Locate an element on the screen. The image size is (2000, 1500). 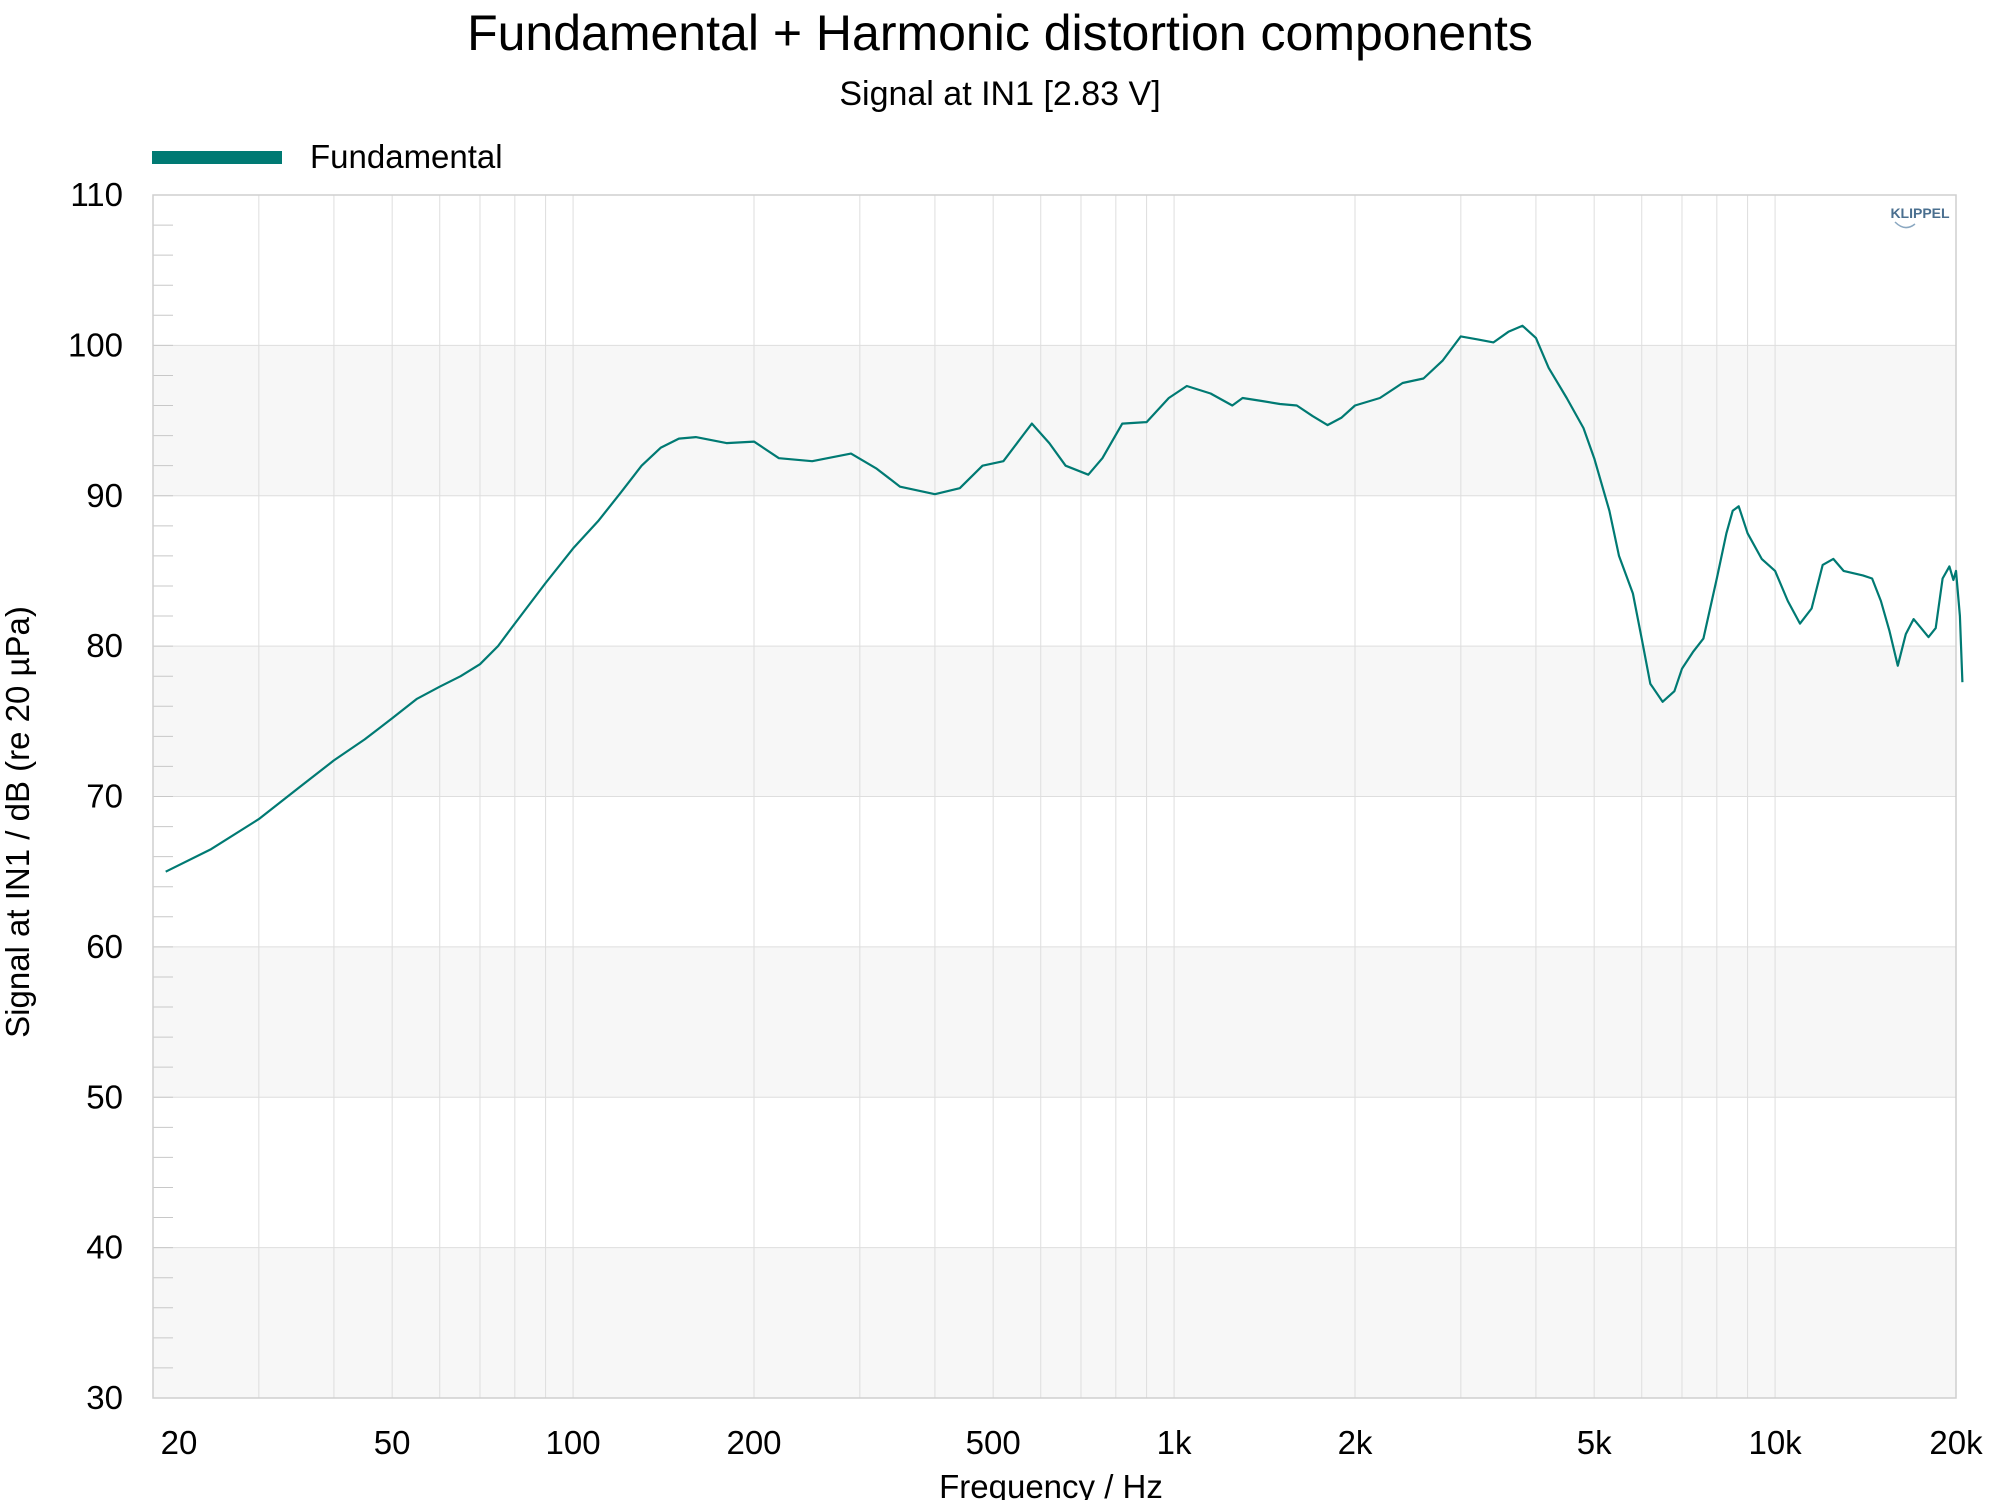
x-tick-label: 500 is located at coordinates (993, 1442).